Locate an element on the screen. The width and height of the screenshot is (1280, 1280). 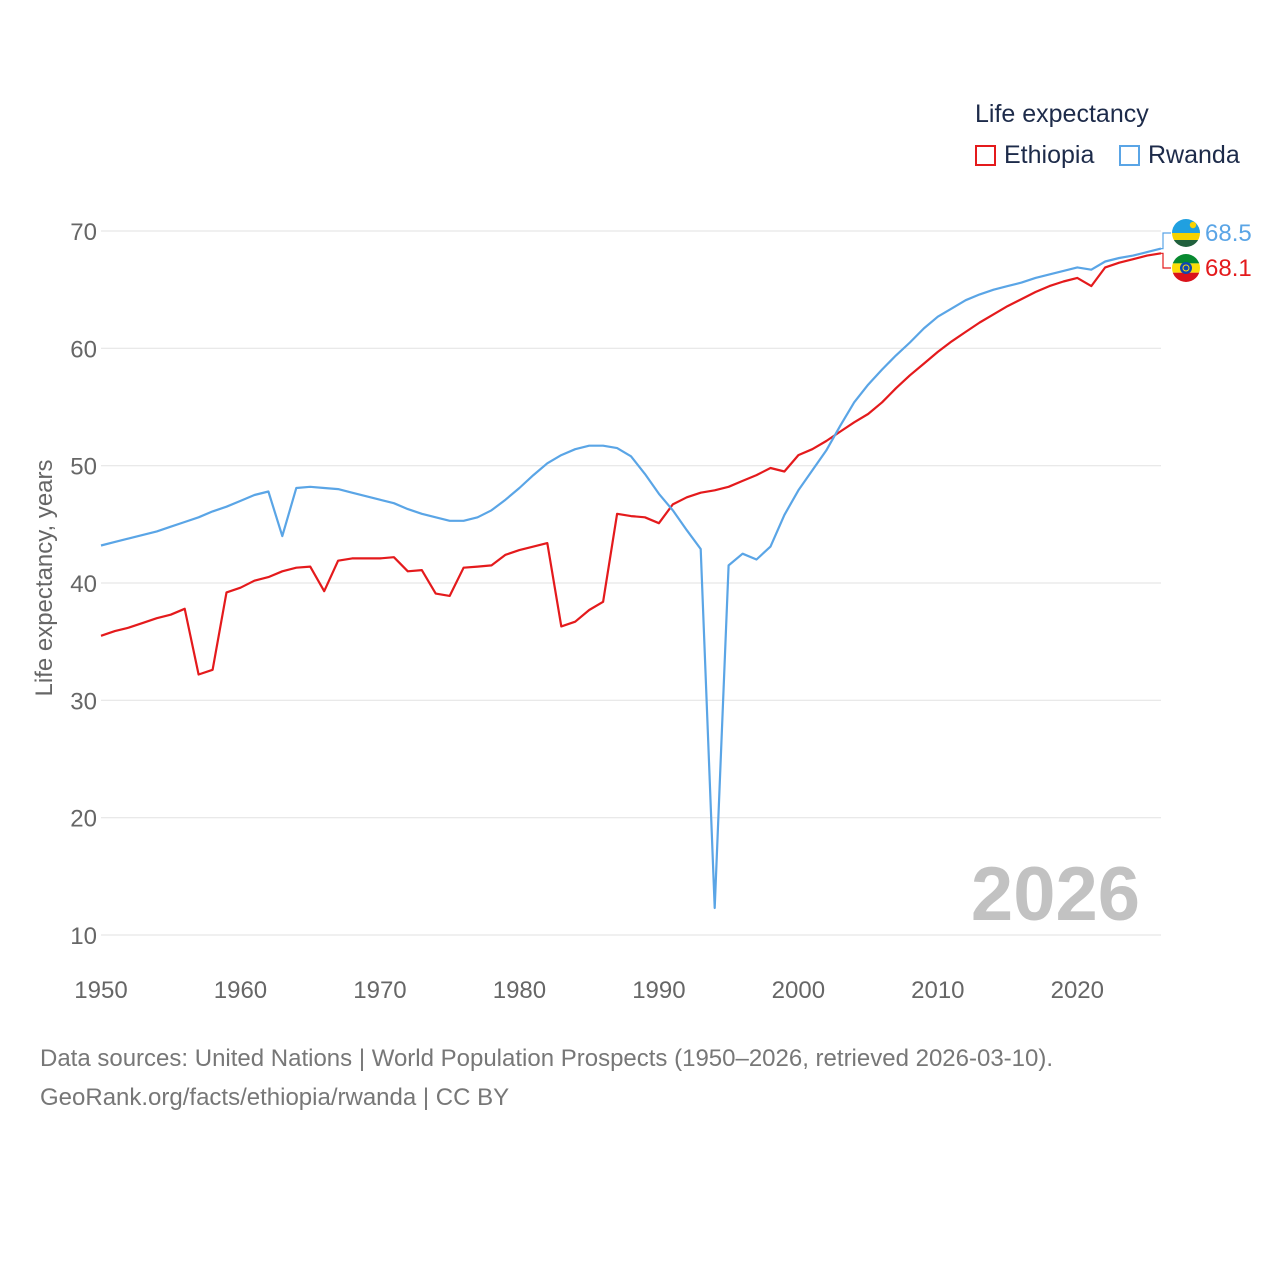
x-tick-label-2020: 2020 is located at coordinates (1077, 990).